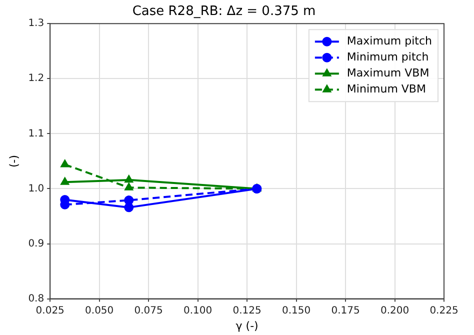 The width and height of the screenshot is (474, 335). What do you see at coordinates (345, 310) in the screenshot?
I see `x-tick-label: 0.175` at bounding box center [345, 310].